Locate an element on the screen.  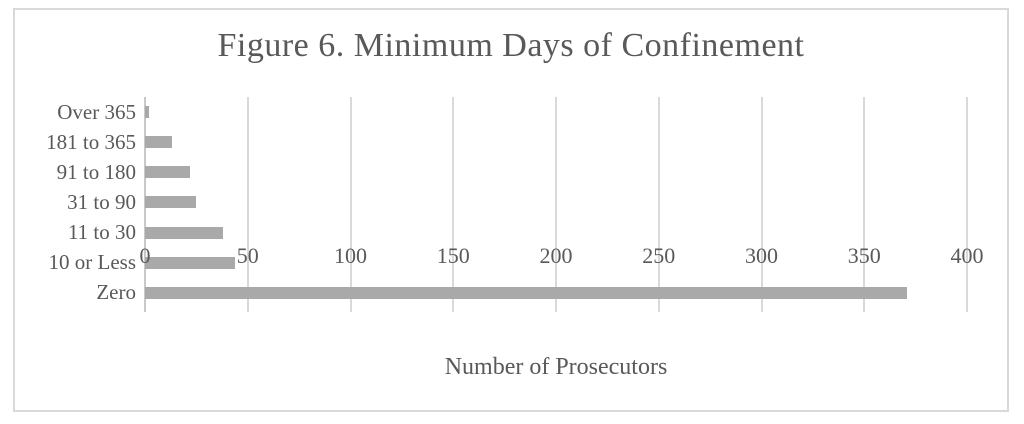
category-label: Zero is located at coordinates (116, 292).